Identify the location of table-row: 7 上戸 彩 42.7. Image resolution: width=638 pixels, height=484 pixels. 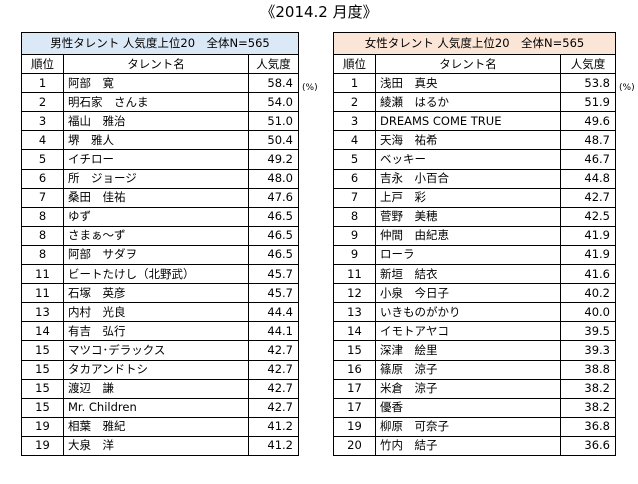
(474, 197).